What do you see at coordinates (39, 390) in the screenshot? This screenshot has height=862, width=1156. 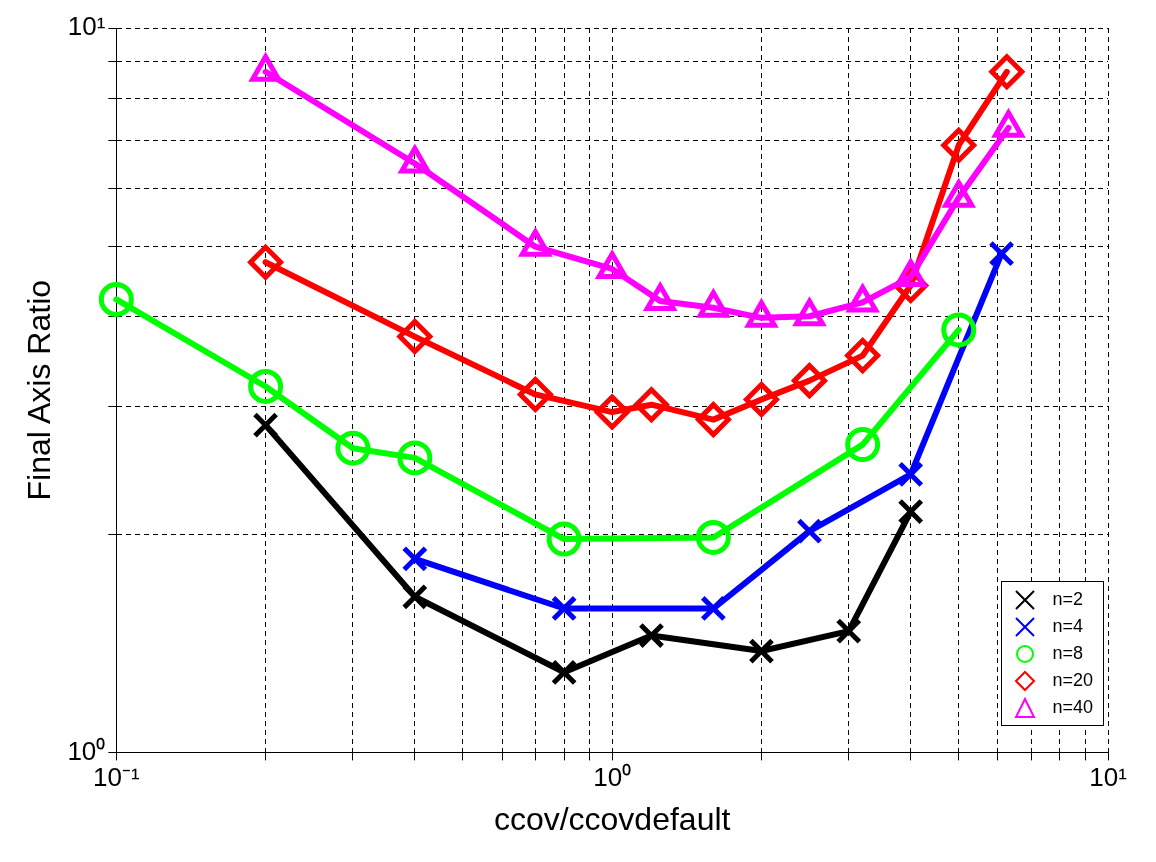 I see `y-axis-title: Final Axis Ratio` at bounding box center [39, 390].